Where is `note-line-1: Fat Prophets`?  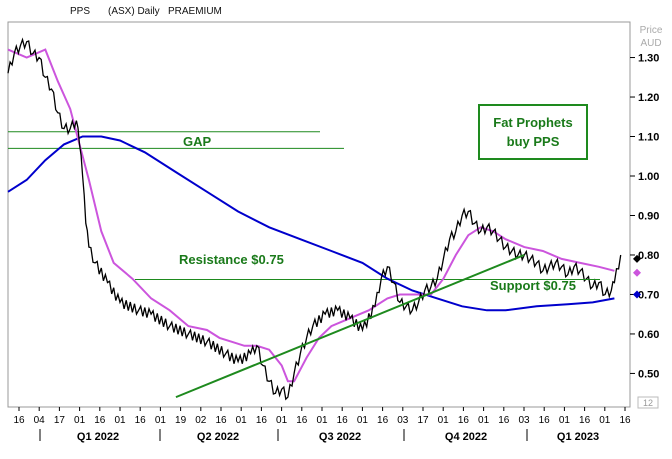
note-line-1: Fat Prophets is located at coordinates (533, 122).